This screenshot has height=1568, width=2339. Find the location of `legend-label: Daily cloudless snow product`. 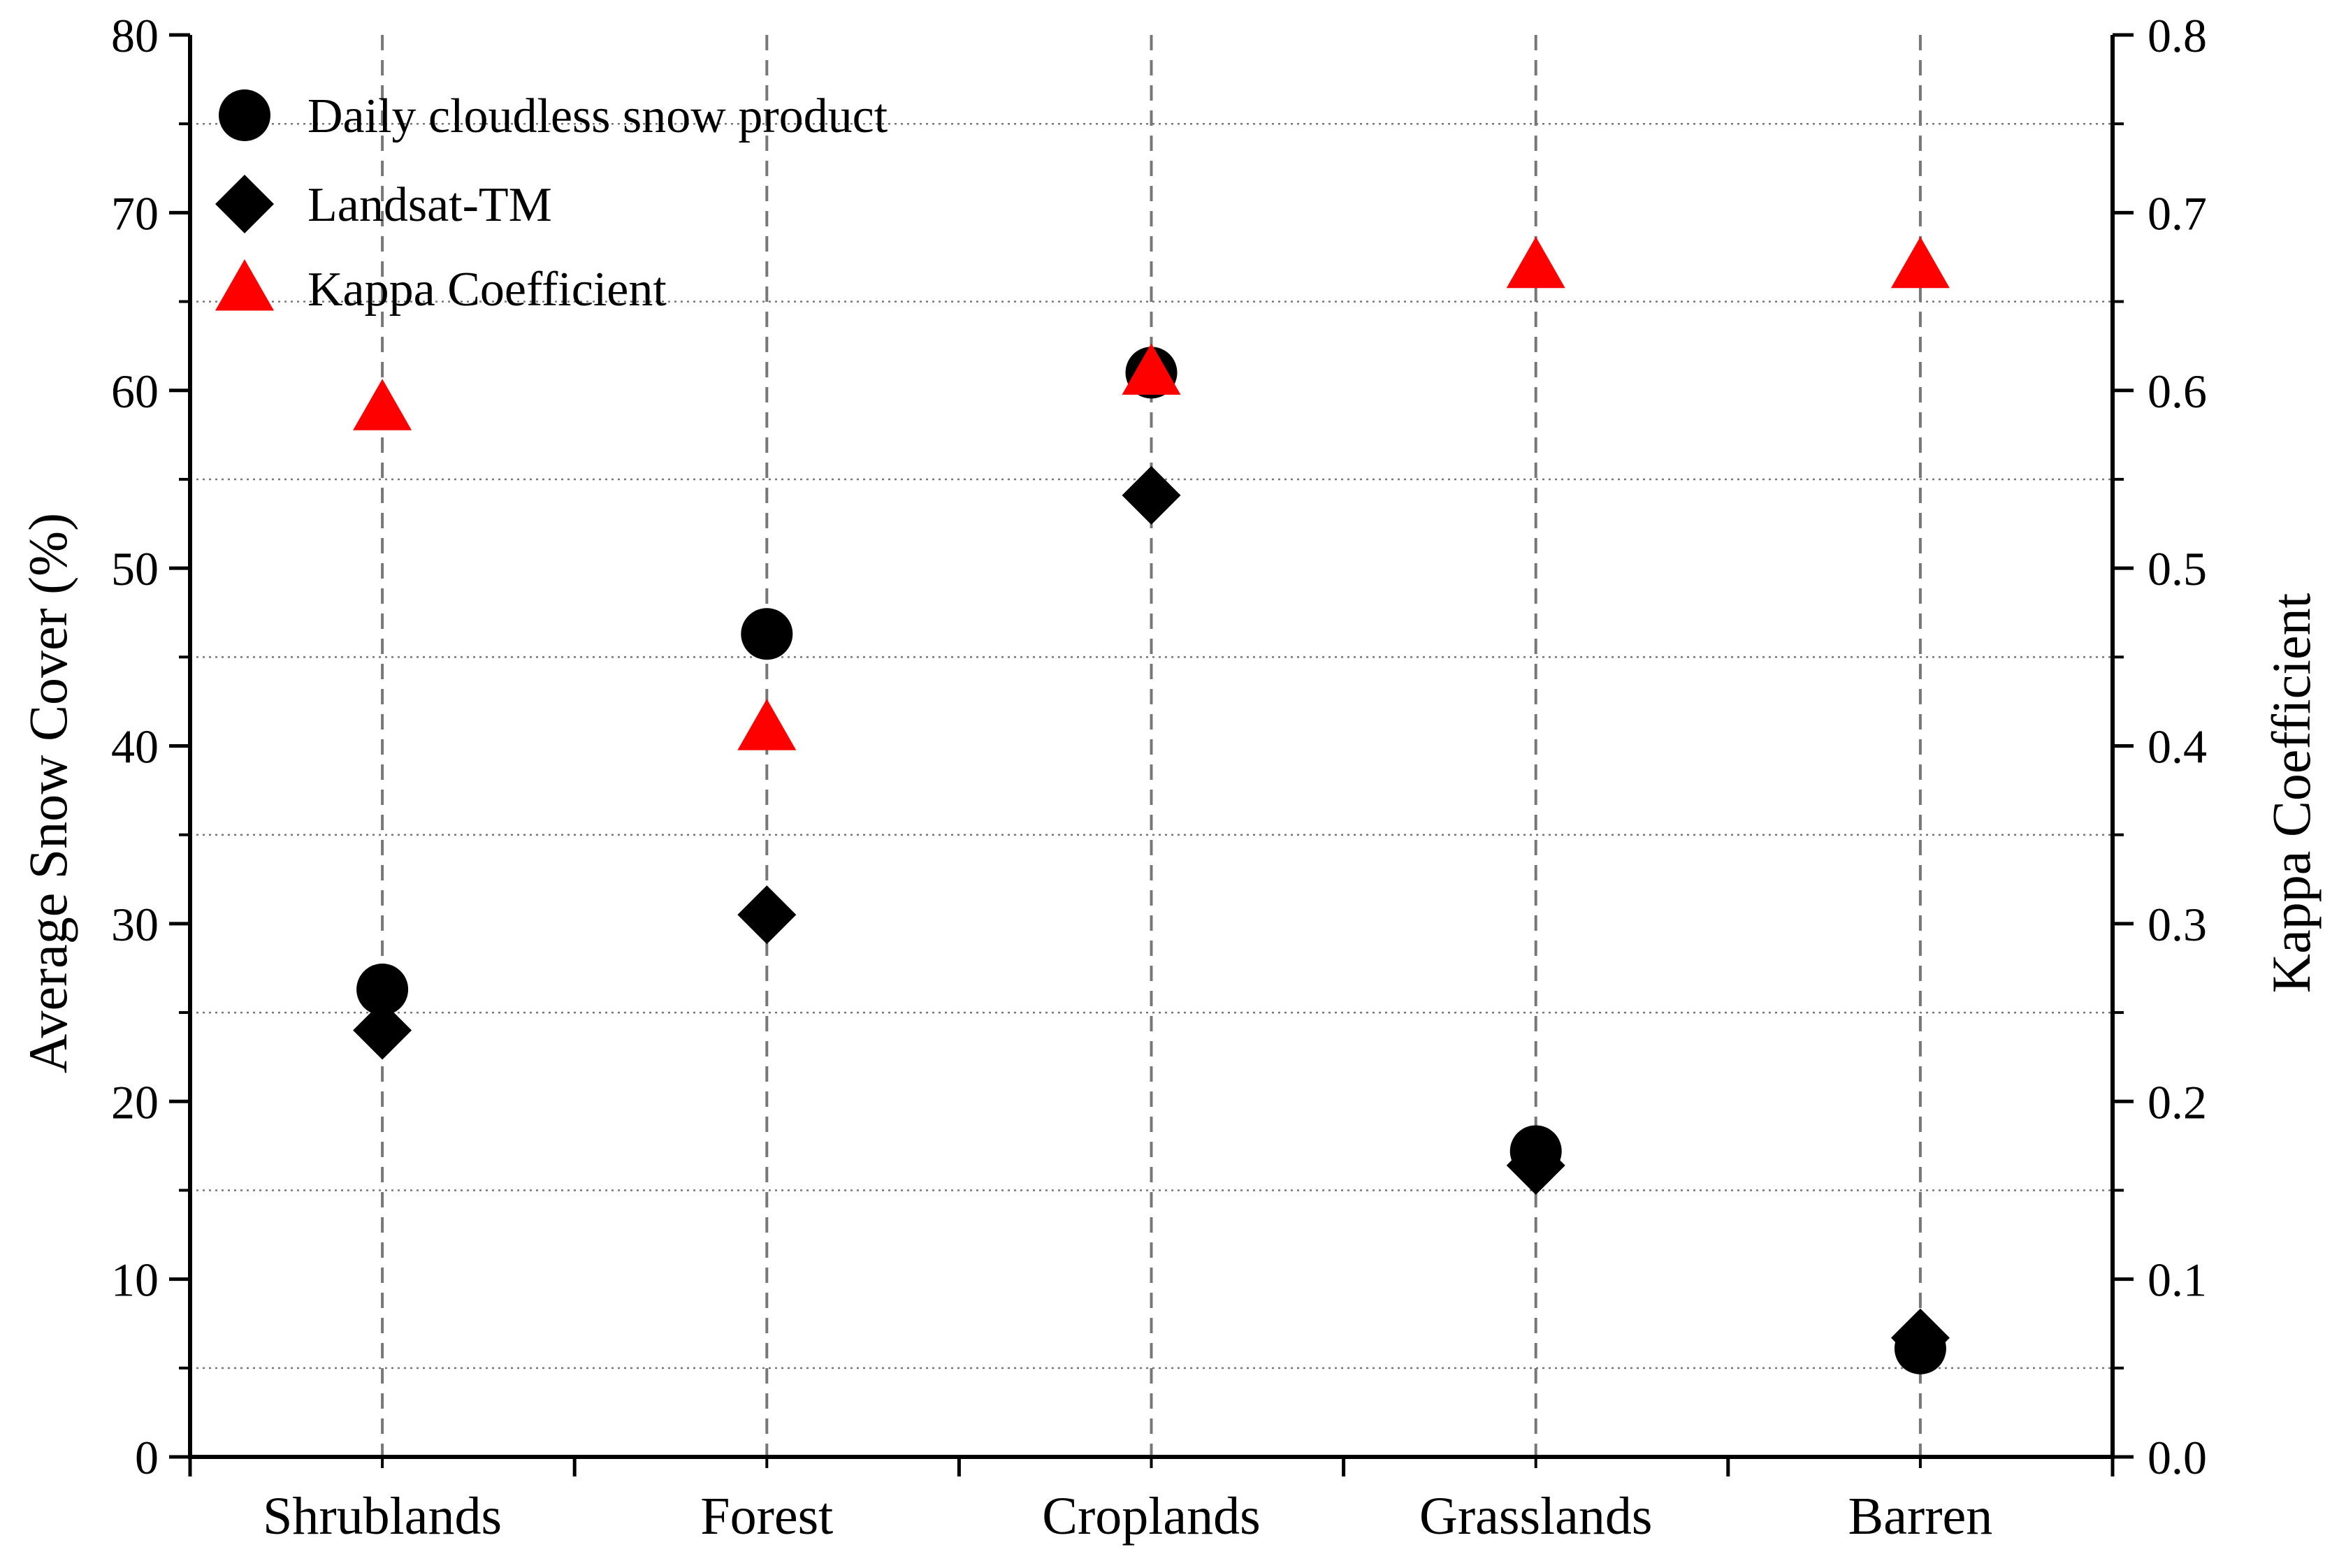

legend-label: Daily cloudless snow product is located at coordinates (597, 116).